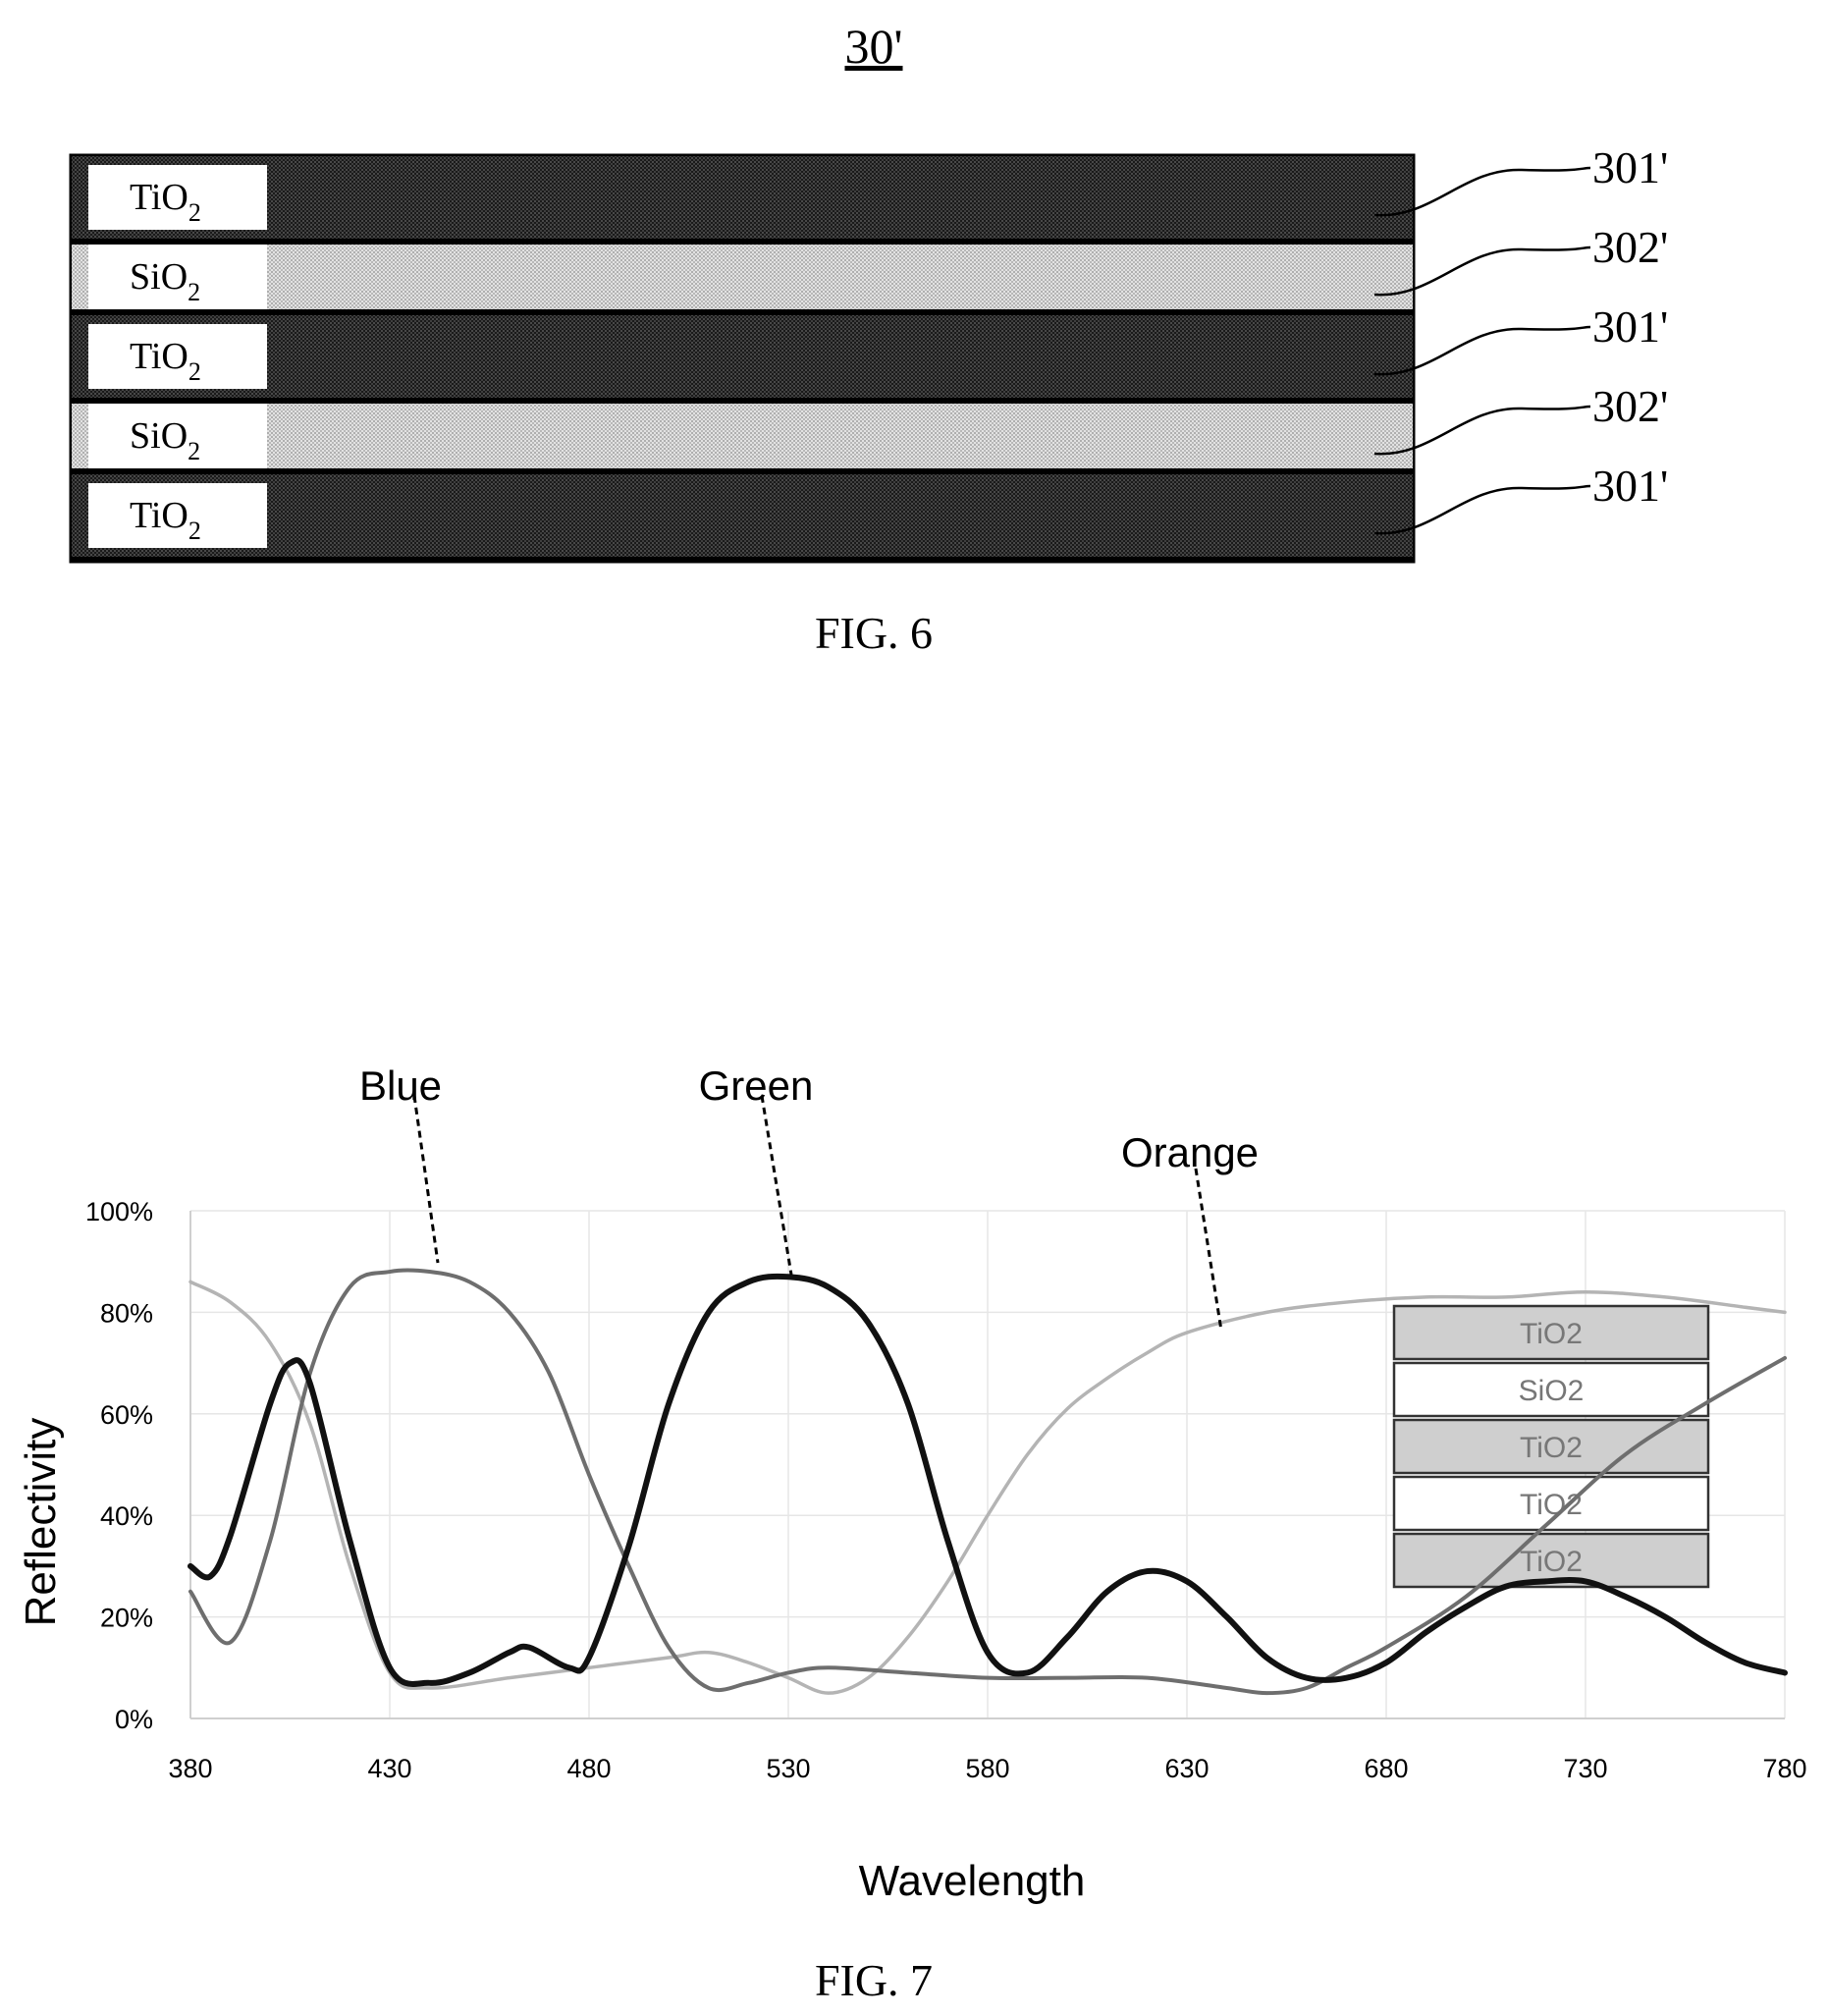 This screenshot has width=1828, height=2016. What do you see at coordinates (126, 1618) in the screenshot?
I see `y-tick-label: 20%` at bounding box center [126, 1618].